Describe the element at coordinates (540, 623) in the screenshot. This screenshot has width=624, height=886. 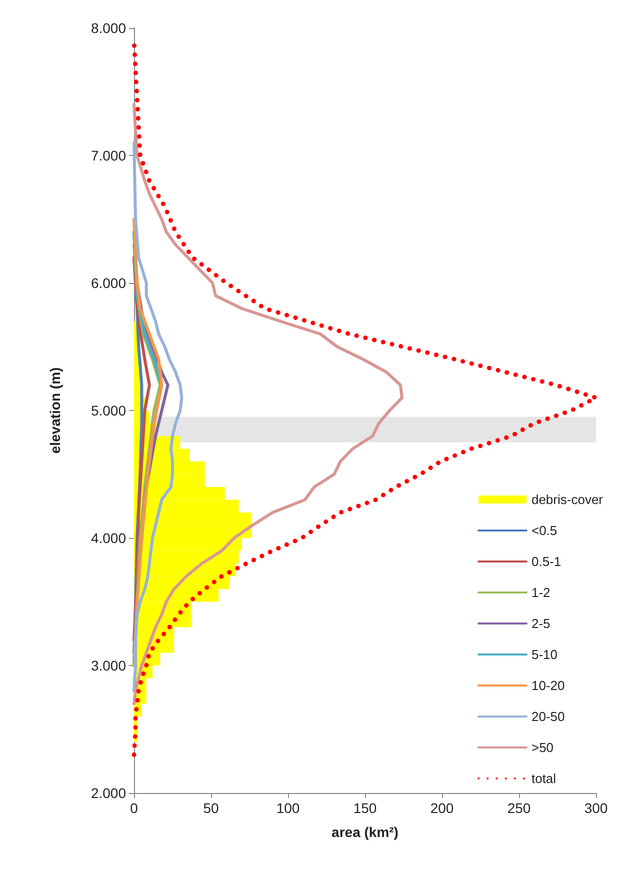
I see `legend-label: 2-5` at that location.